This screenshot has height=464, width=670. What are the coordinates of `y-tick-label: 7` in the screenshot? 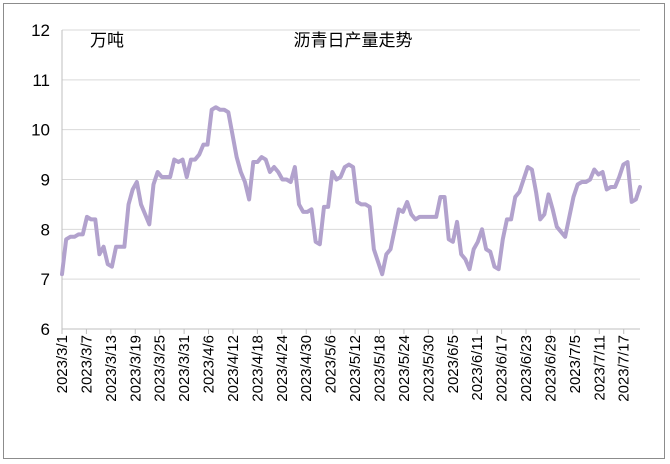 It's located at (45, 279).